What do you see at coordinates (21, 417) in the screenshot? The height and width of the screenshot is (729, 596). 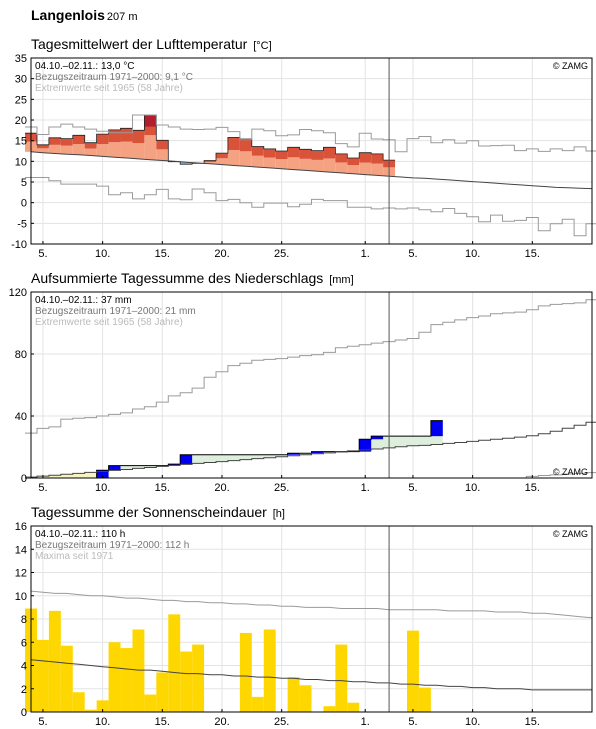 I see `precipitation-y-tick-label: 40` at bounding box center [21, 417].